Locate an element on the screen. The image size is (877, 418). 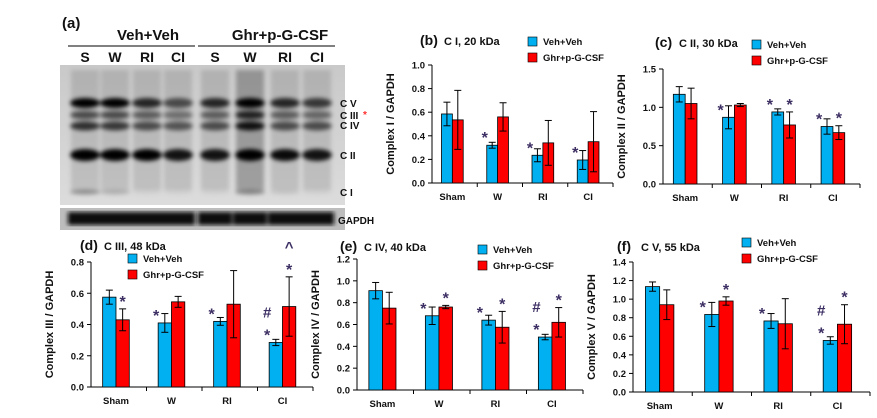
y-tick-label: 0.0 is located at coordinates (619, 393).